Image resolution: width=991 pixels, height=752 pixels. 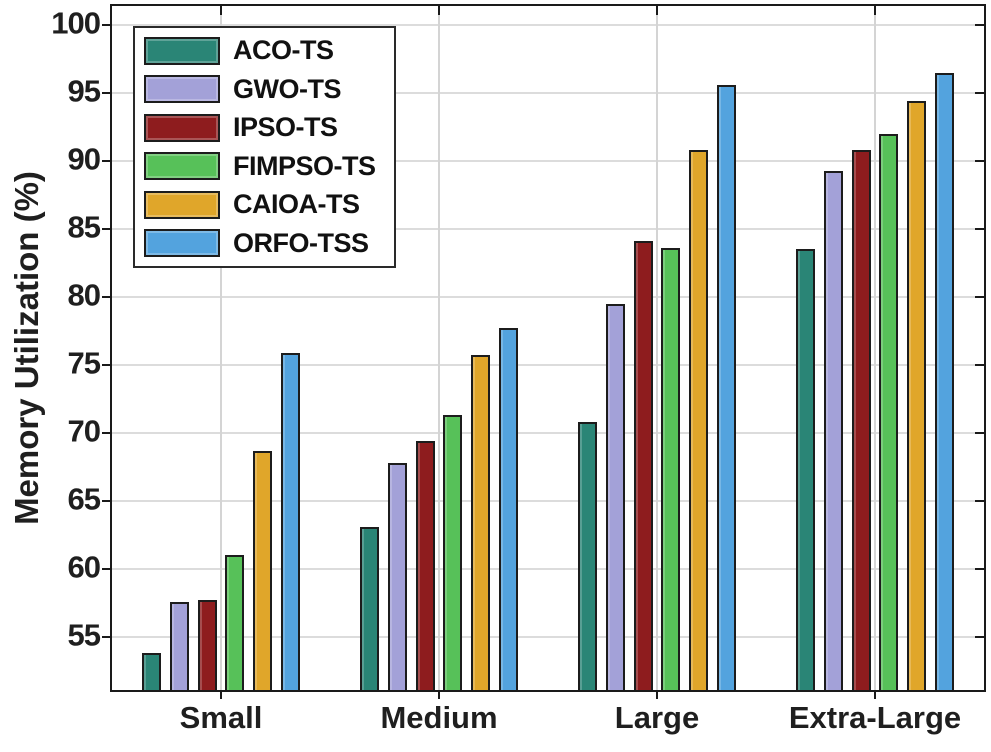 I want to click on legend-label: FIMPSO-TS, so click(x=304, y=165).